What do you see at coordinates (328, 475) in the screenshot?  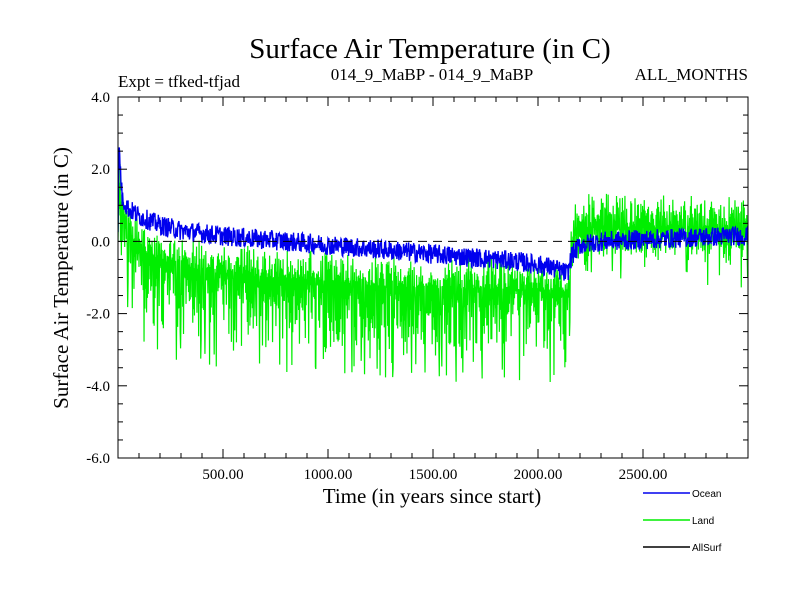 I see `x-tick-label: 1000.00` at bounding box center [328, 475].